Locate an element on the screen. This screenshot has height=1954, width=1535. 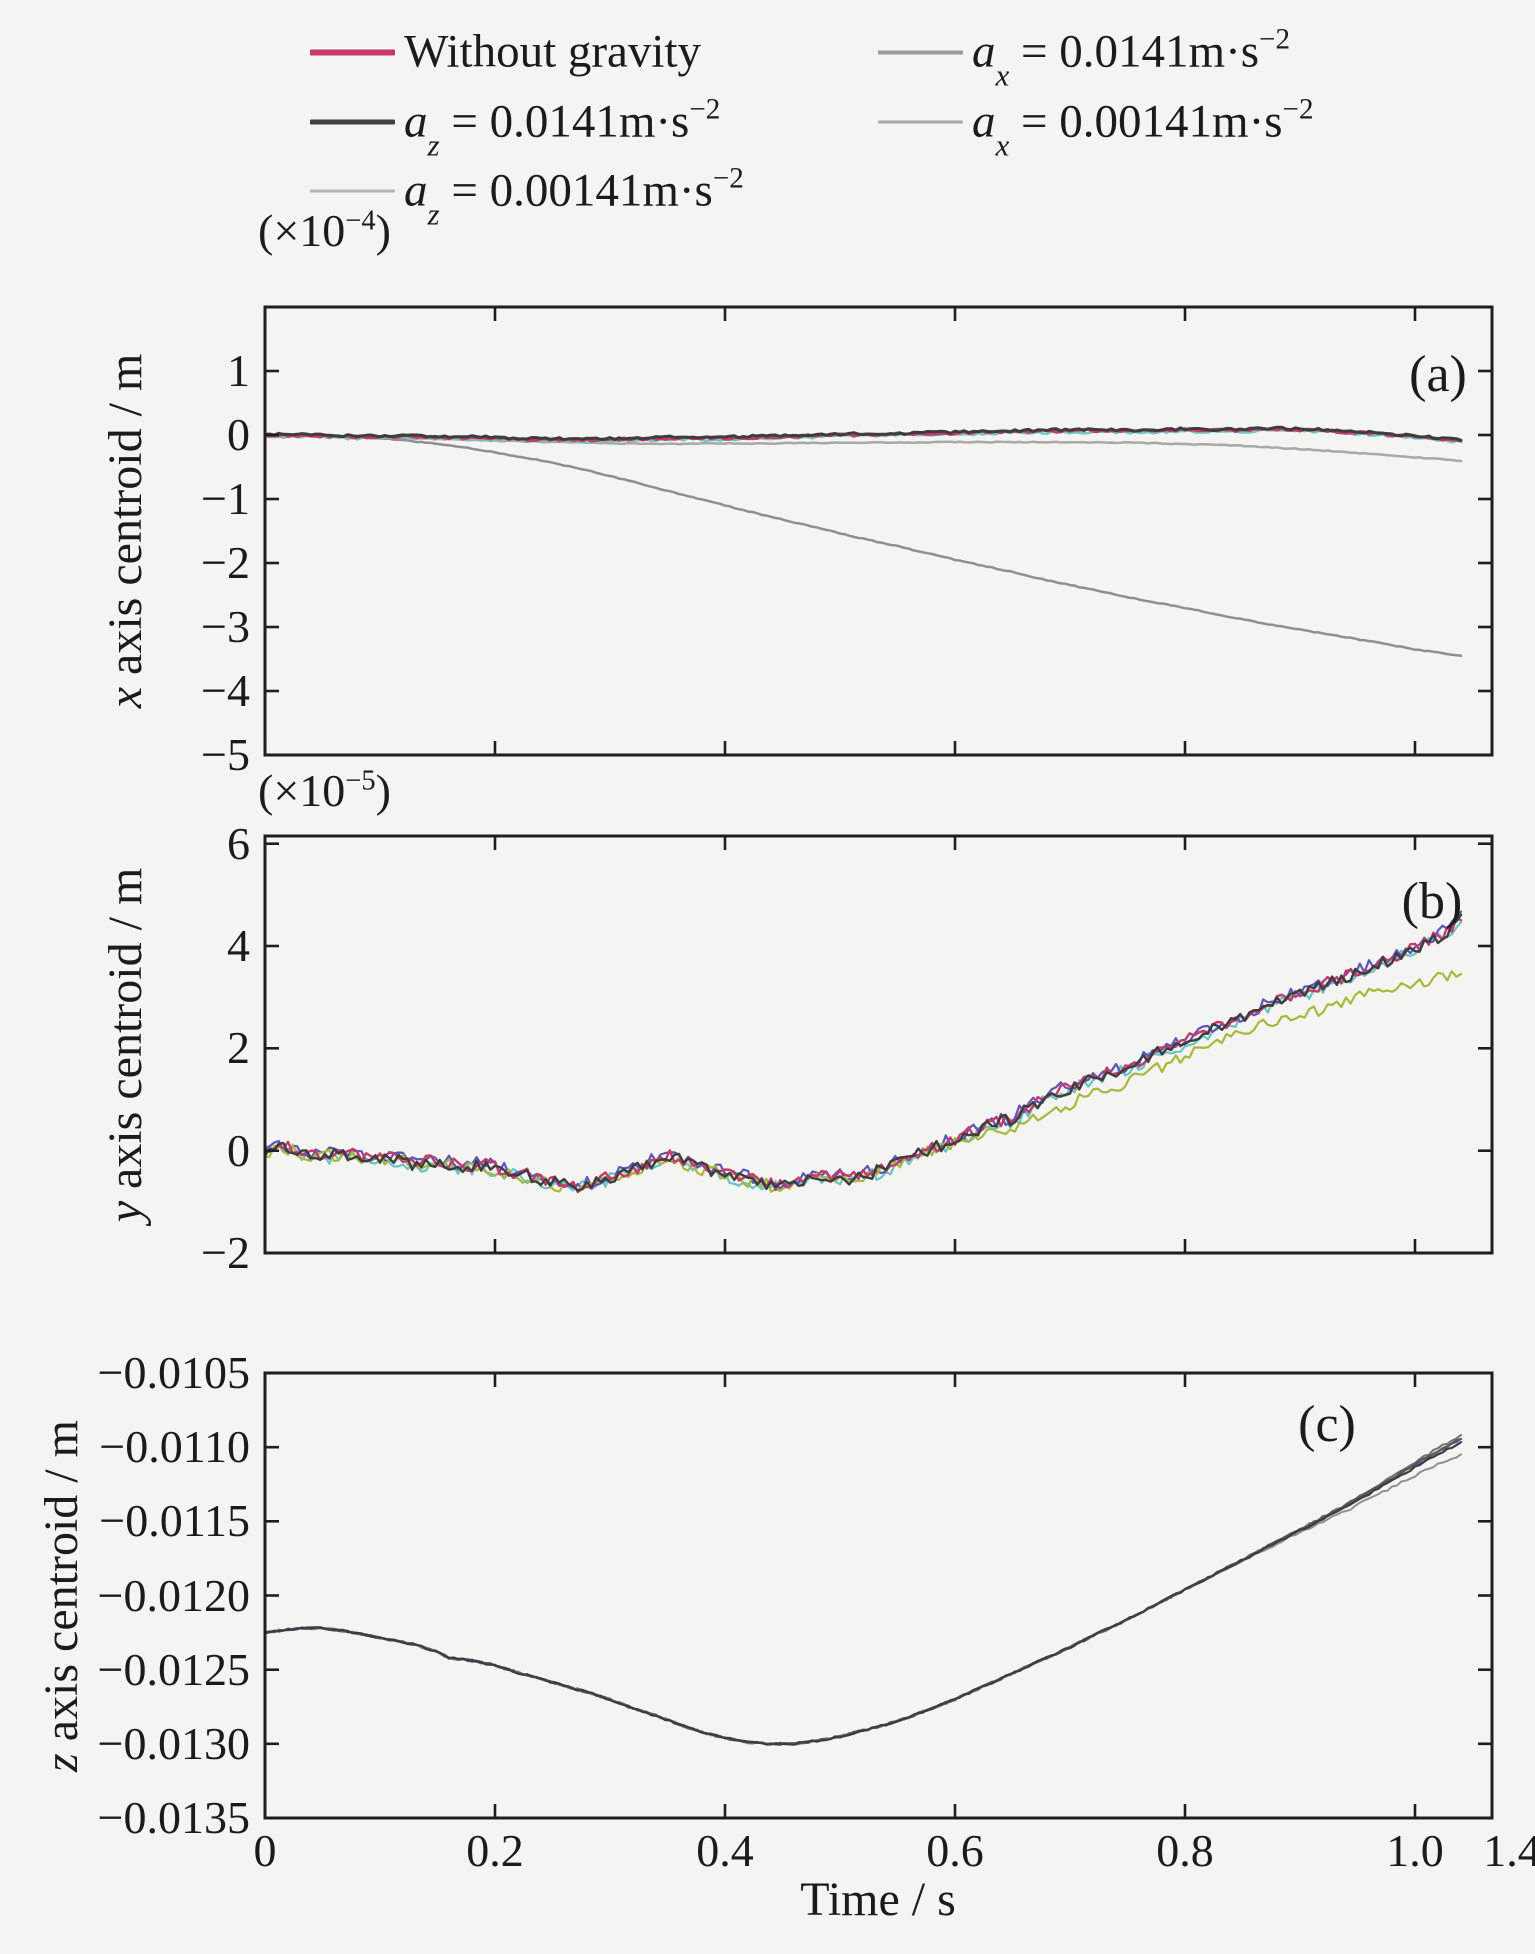
legend-line-swatch-without-gravity is located at coordinates (352, 52).